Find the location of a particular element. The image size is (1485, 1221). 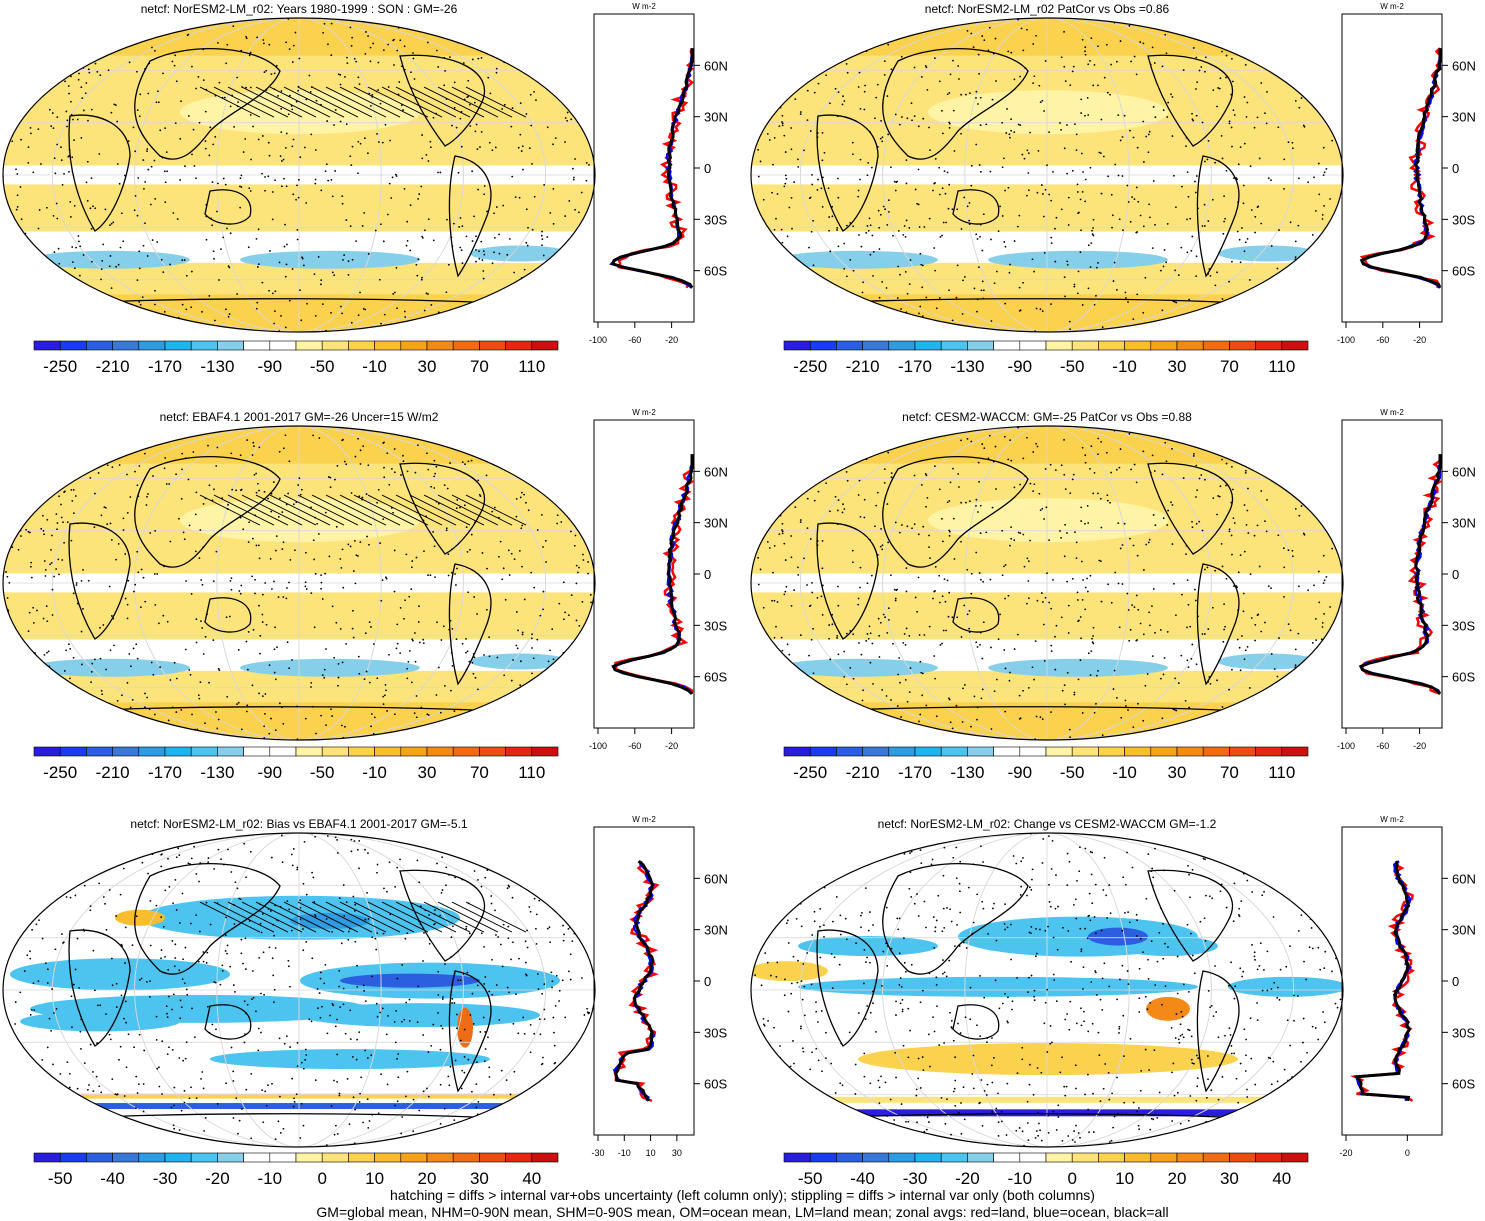

colorbar-tick-label: 30 is located at coordinates (427, 366).